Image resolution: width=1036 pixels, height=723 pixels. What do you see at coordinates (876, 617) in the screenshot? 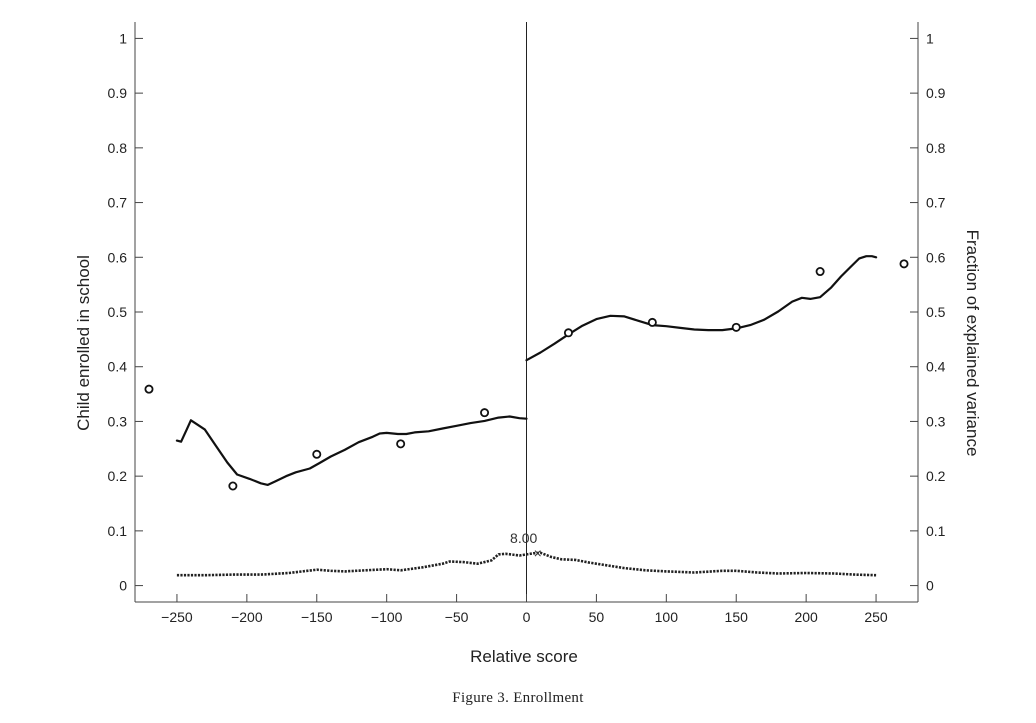
I see `x-tick-label: 250` at bounding box center [876, 617].